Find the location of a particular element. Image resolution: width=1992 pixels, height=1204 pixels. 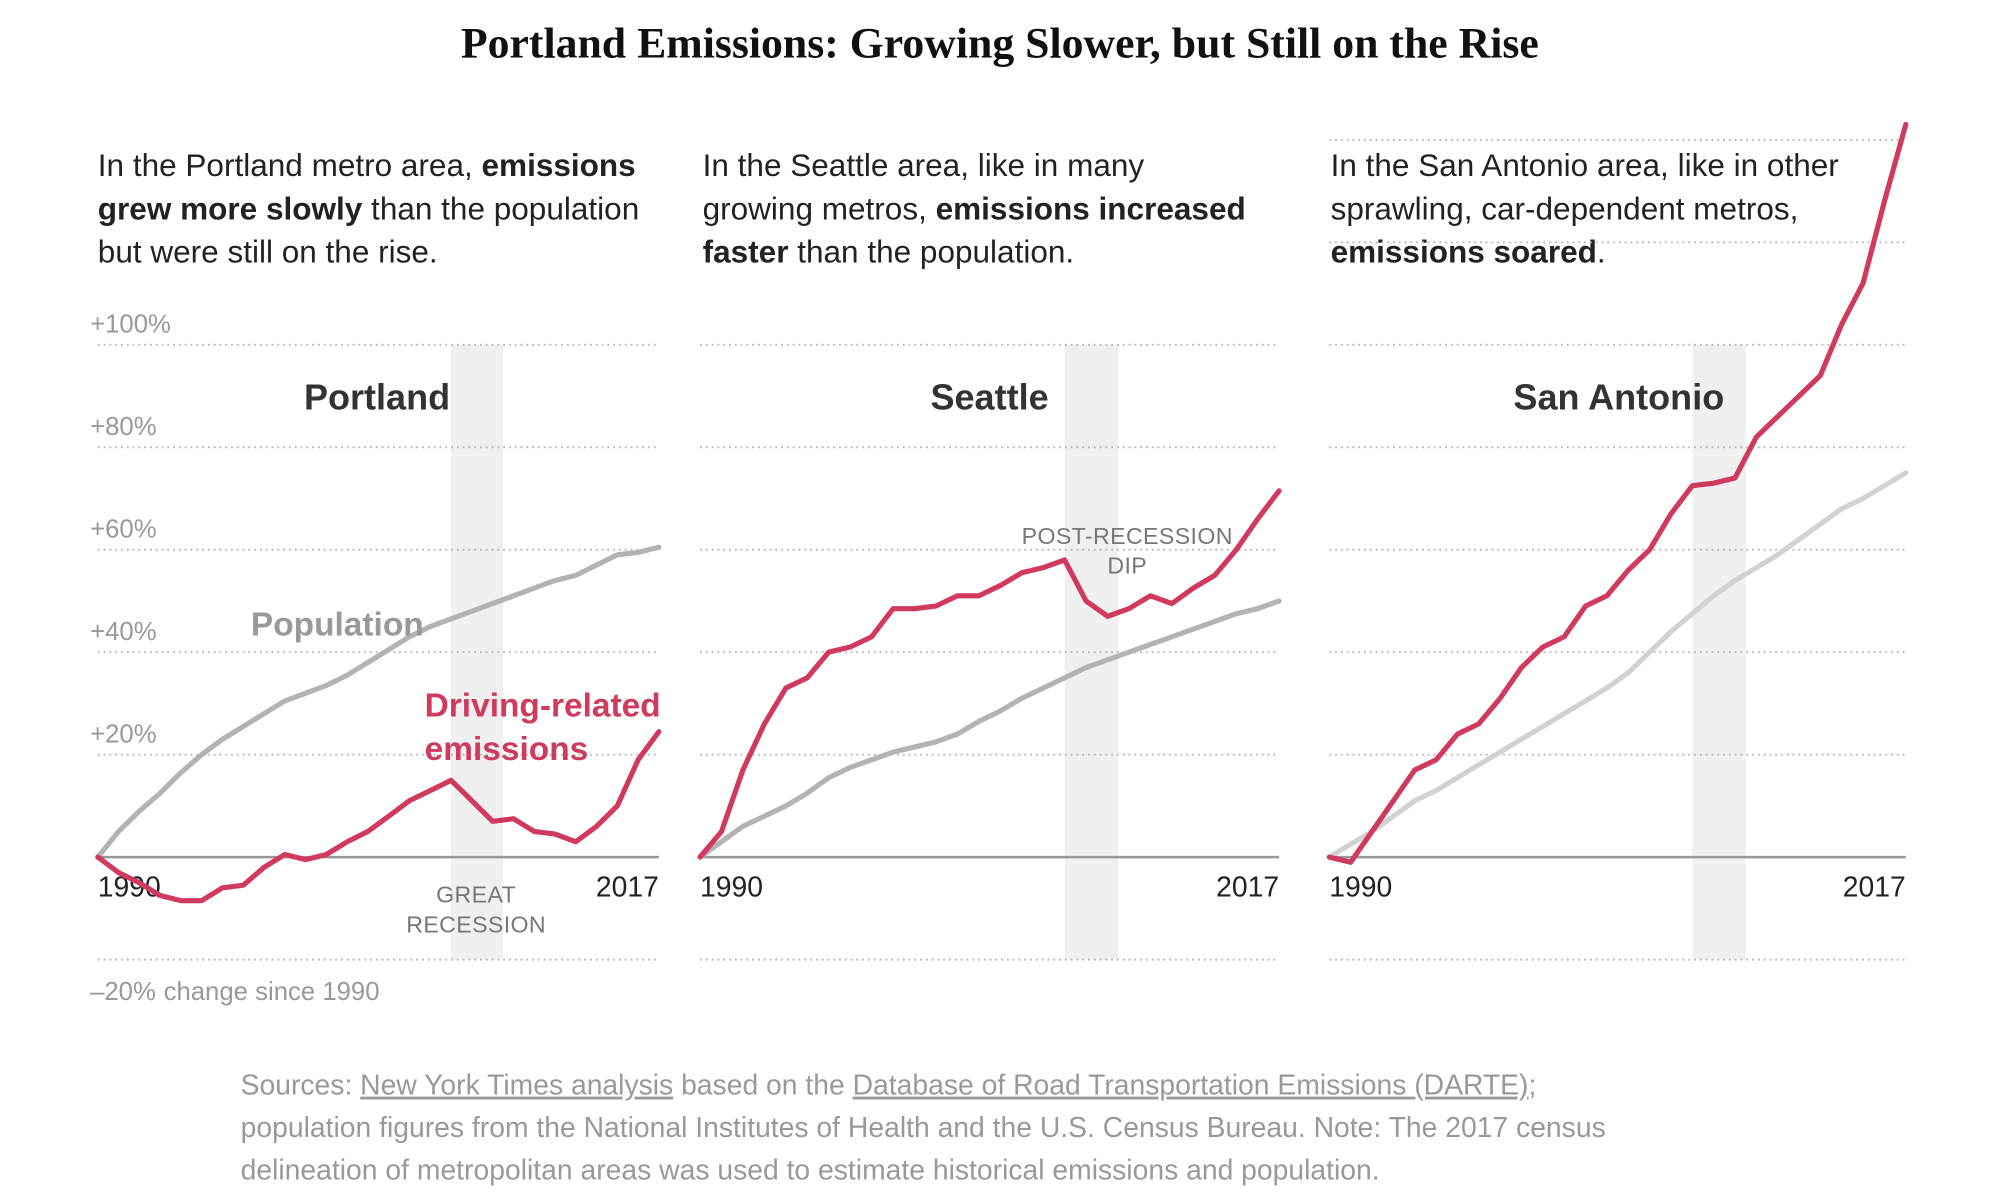

intro-text: faster than the population. is located at coordinates (889, 251).